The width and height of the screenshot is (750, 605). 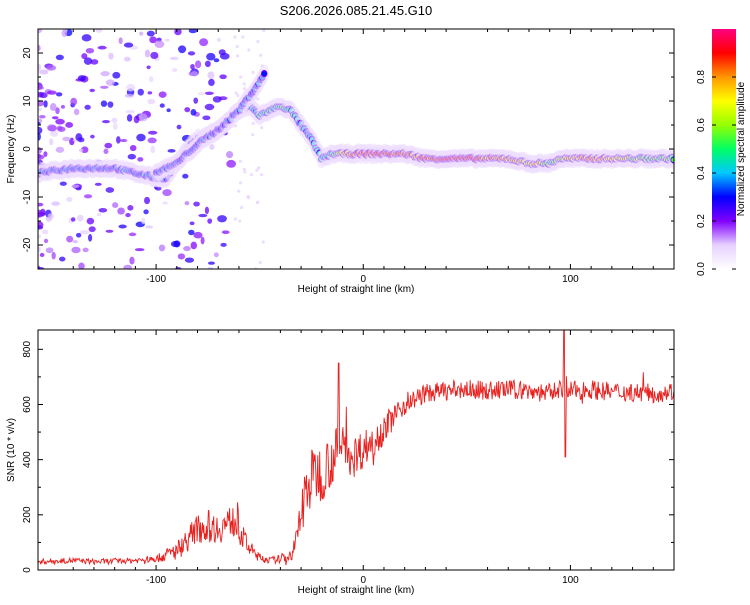 What do you see at coordinates (724, 149) in the screenshot?
I see `colorbar-gradient` at bounding box center [724, 149].